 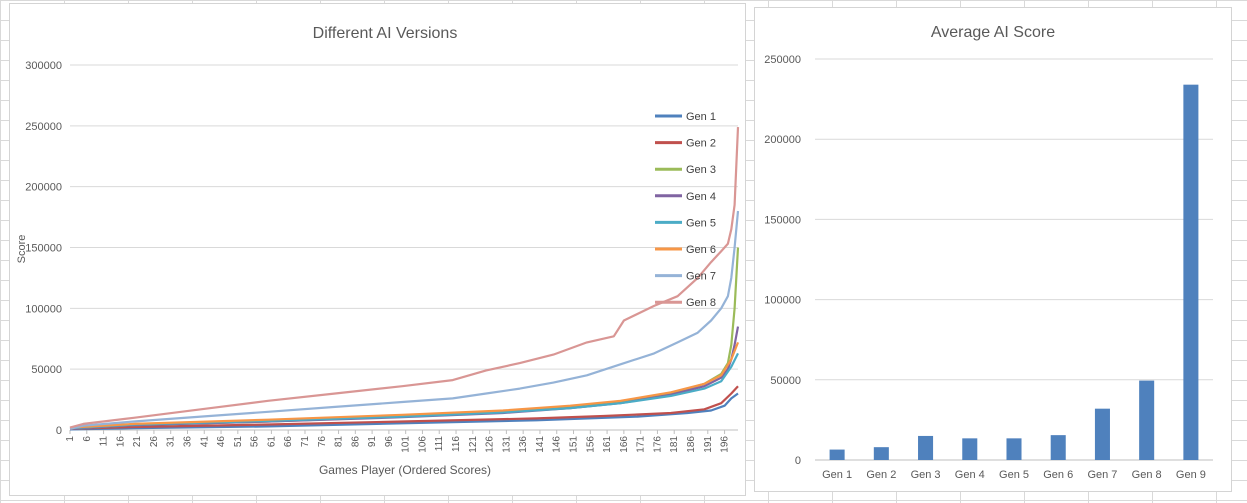 I want to click on legend: Gen 1 Gen 2 Gen 3 Gen 4 Gen 5 Gen 6 Gen 7 Gen 8, so click(x=685, y=210).